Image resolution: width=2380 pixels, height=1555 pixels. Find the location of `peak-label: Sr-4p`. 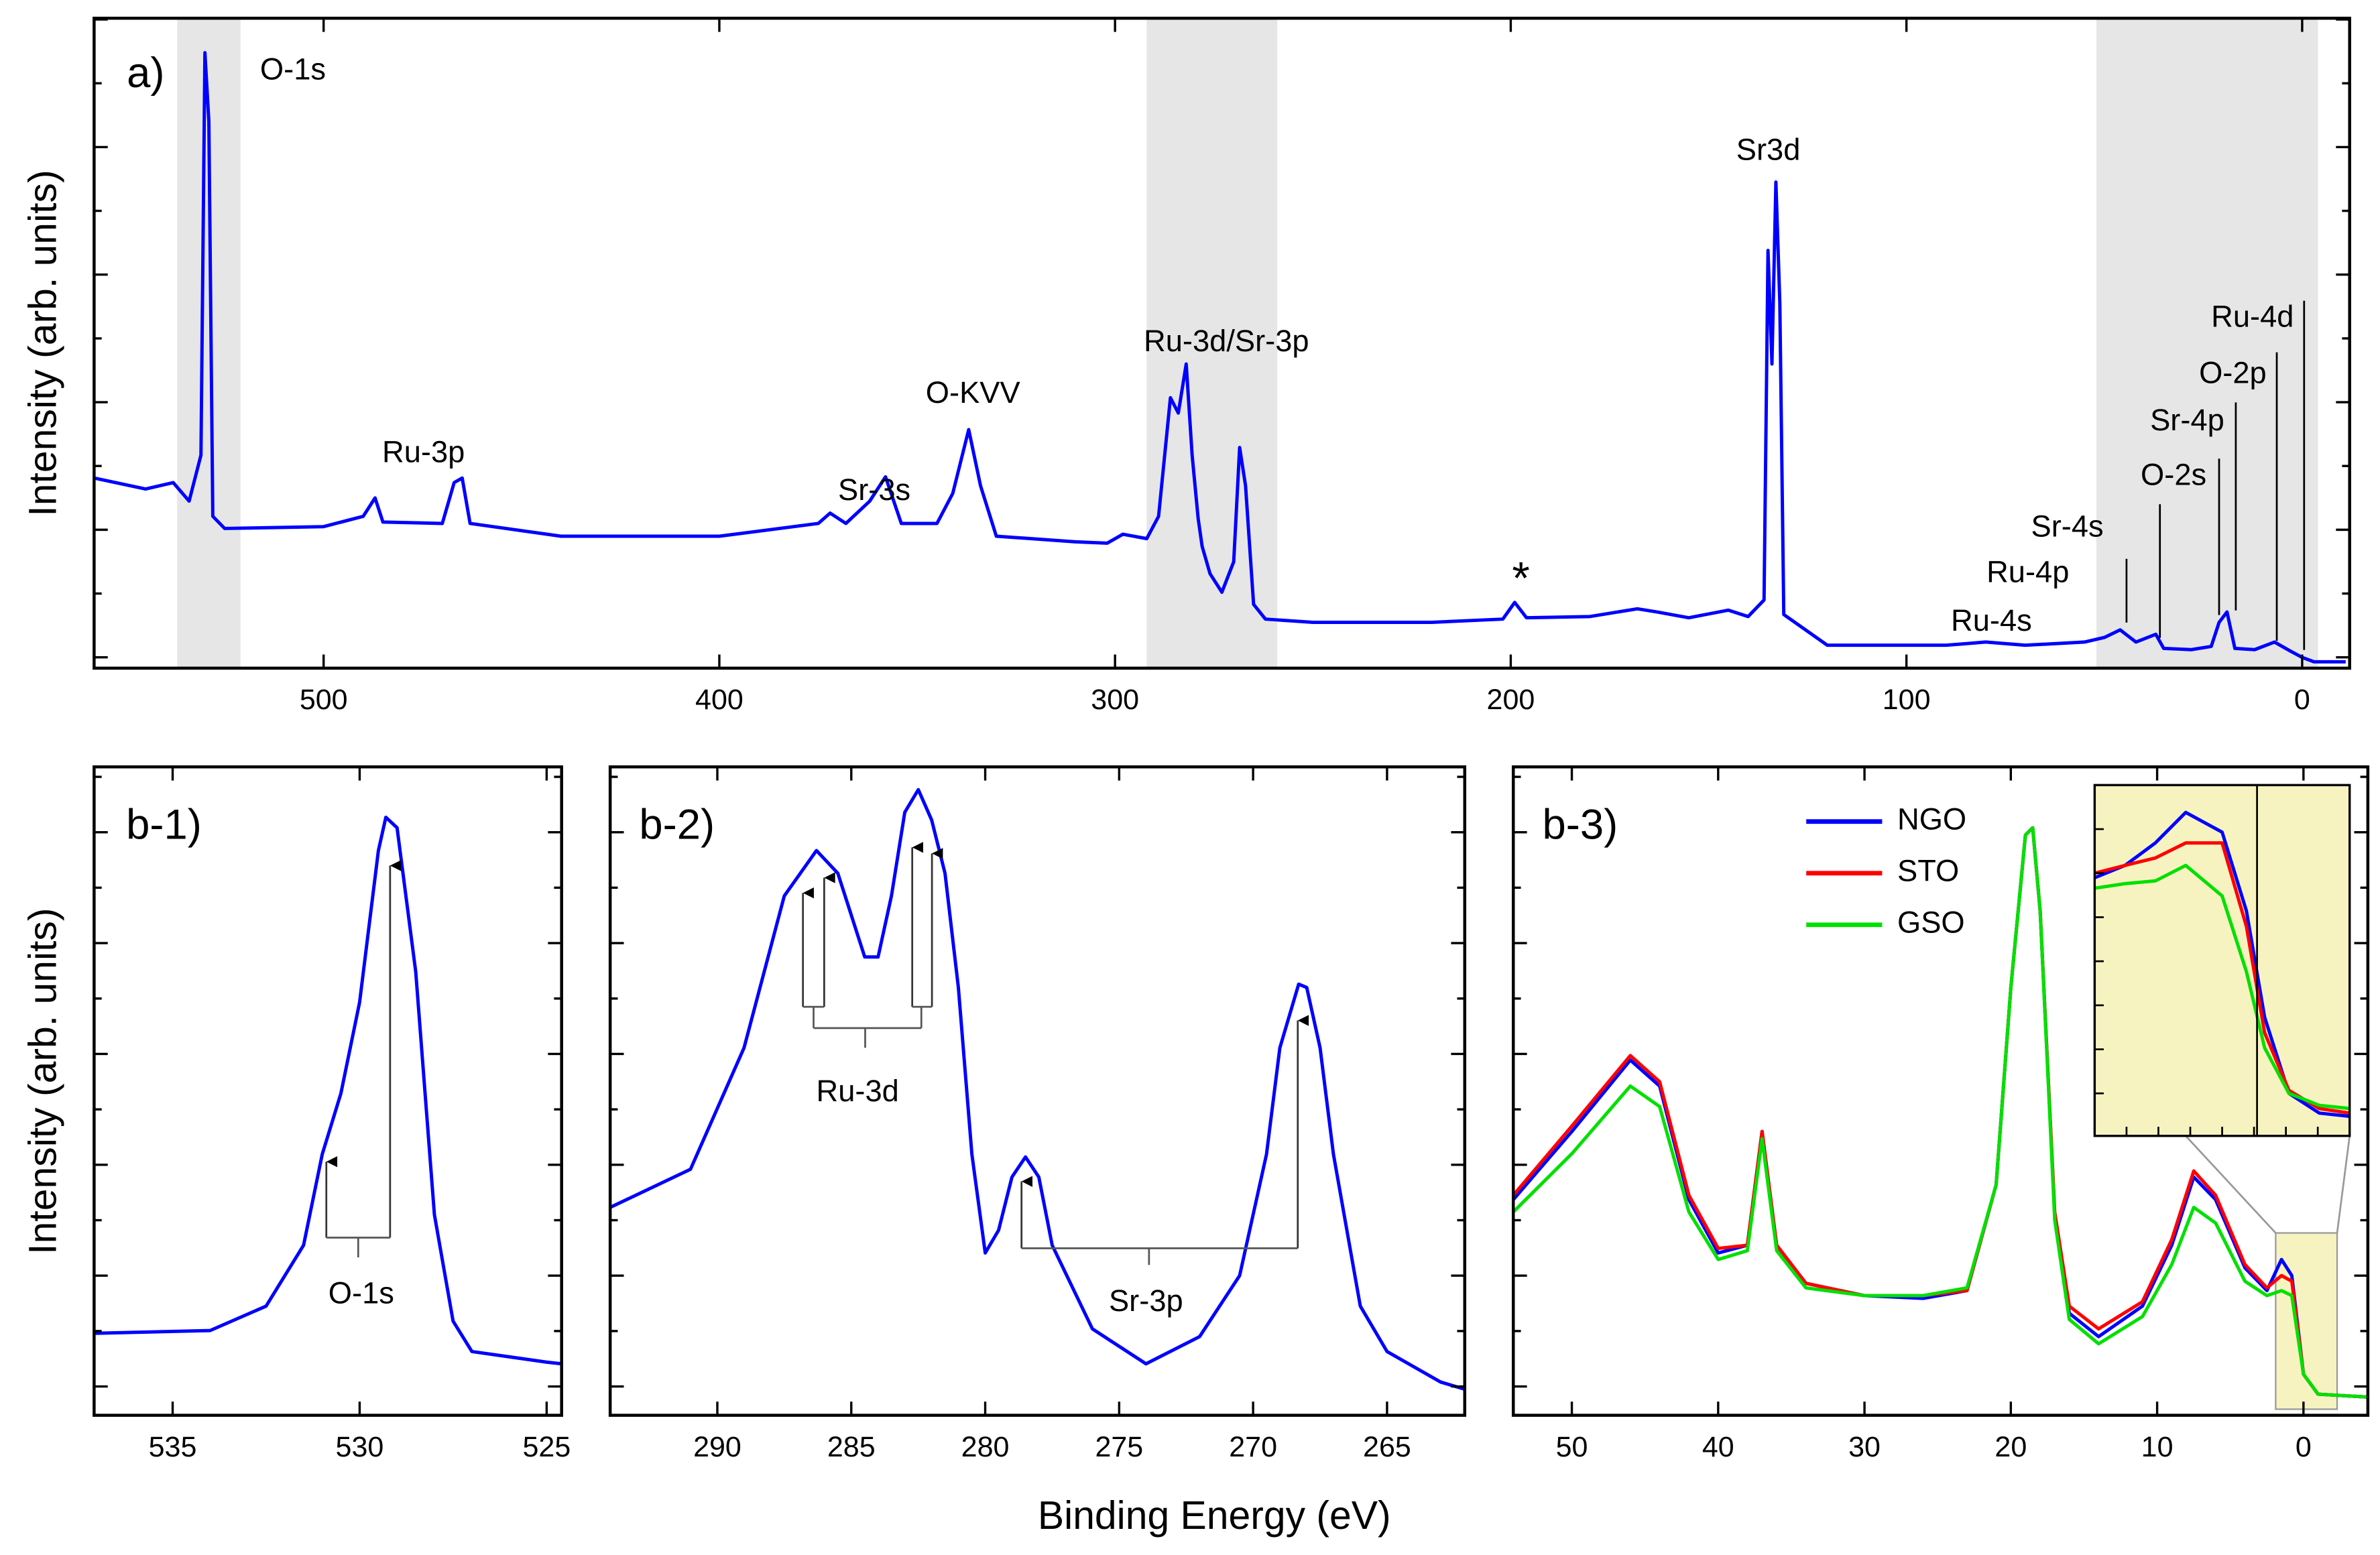

peak-label: Sr-4p is located at coordinates (2187, 420).